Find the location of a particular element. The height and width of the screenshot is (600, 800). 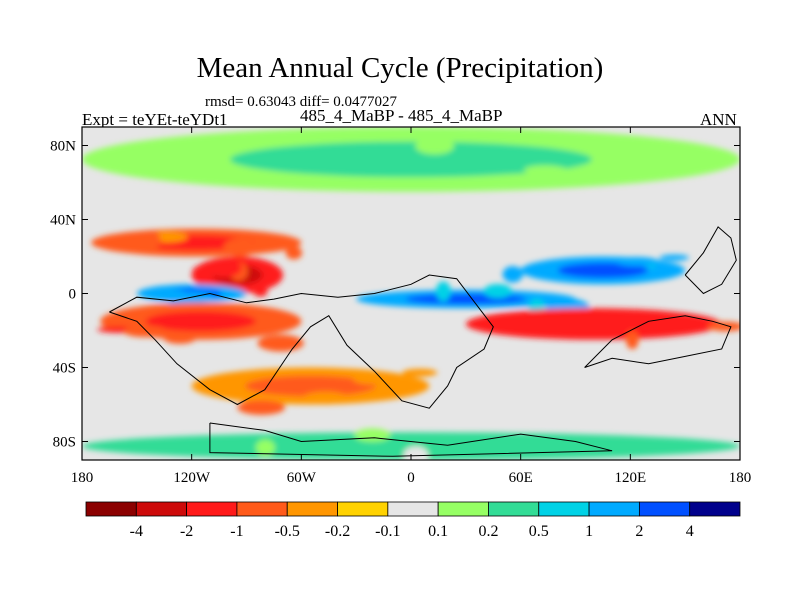

field-core-south-mid-orange is located at coordinates (310, 386).